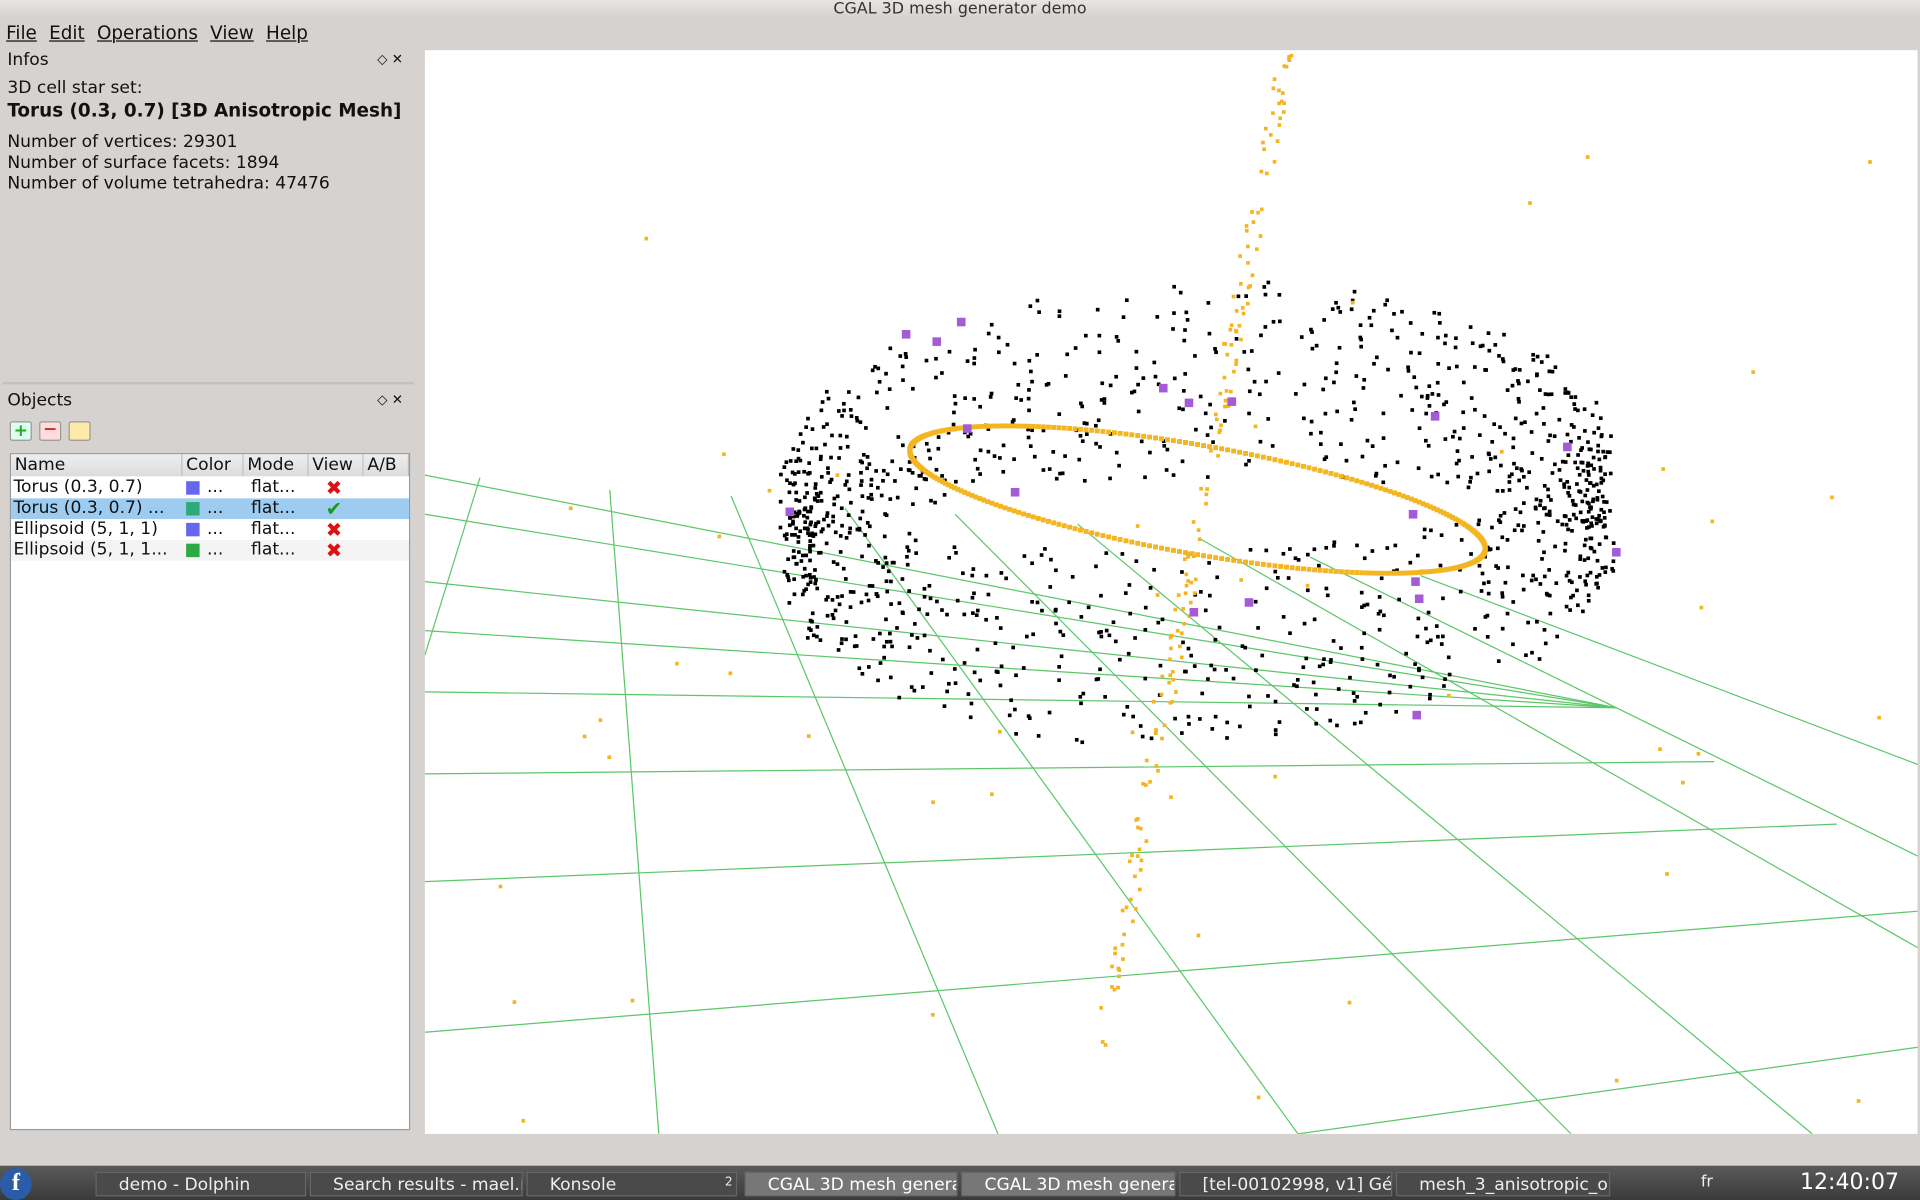 The height and width of the screenshot is (1200, 1920). I want to click on remove-button: −, so click(50, 431).